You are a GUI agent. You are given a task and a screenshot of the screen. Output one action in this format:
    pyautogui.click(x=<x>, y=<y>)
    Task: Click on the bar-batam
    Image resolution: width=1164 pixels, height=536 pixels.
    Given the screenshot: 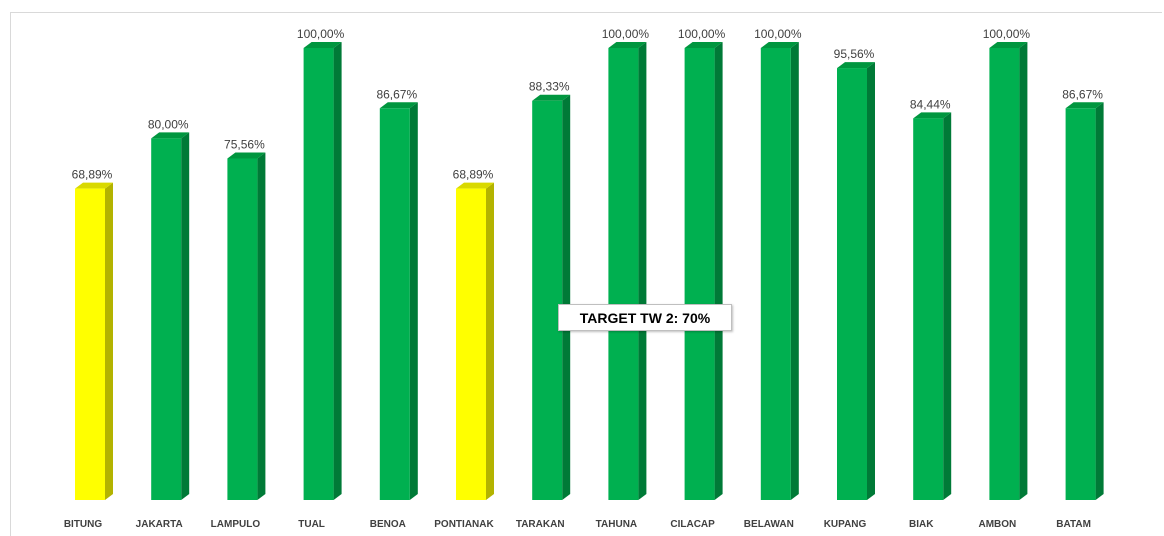 What is the action you would take?
    pyautogui.click(x=1084, y=301)
    